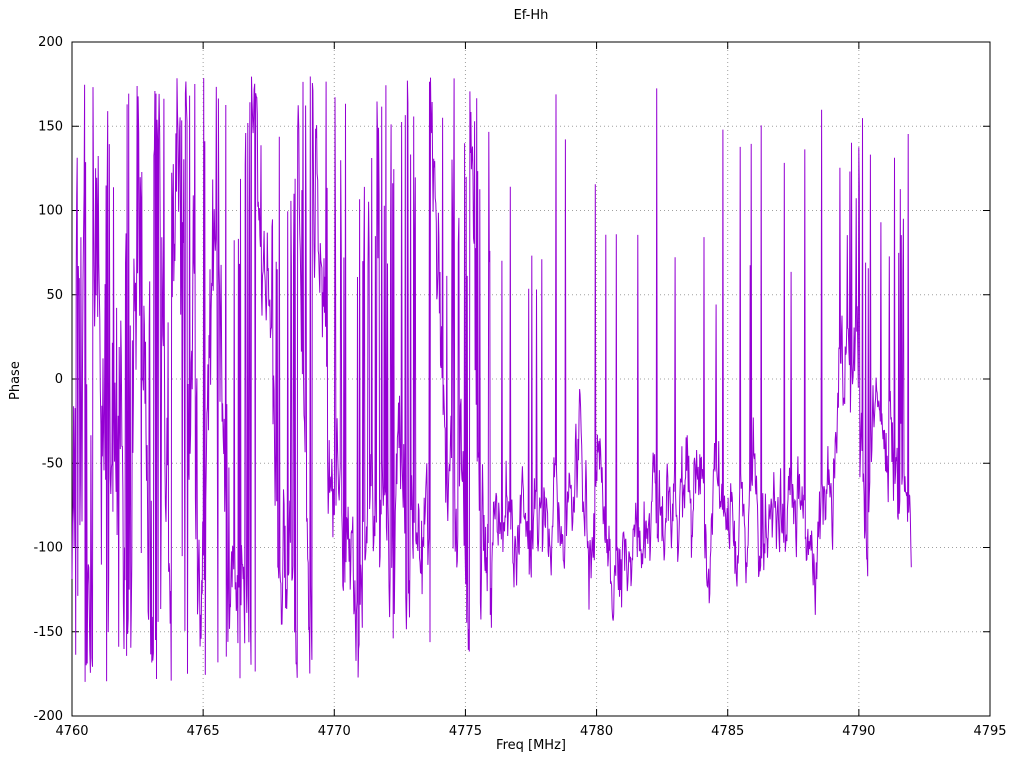  What do you see at coordinates (48, 548) in the screenshot?
I see `y-tick-label: -100` at bounding box center [48, 548].